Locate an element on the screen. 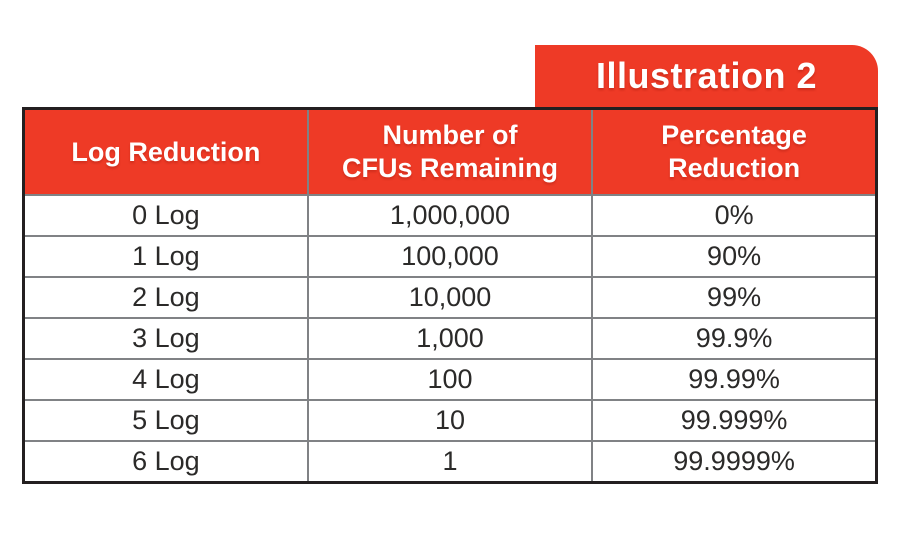  log-cell: 1 Log is located at coordinates (165, 256).